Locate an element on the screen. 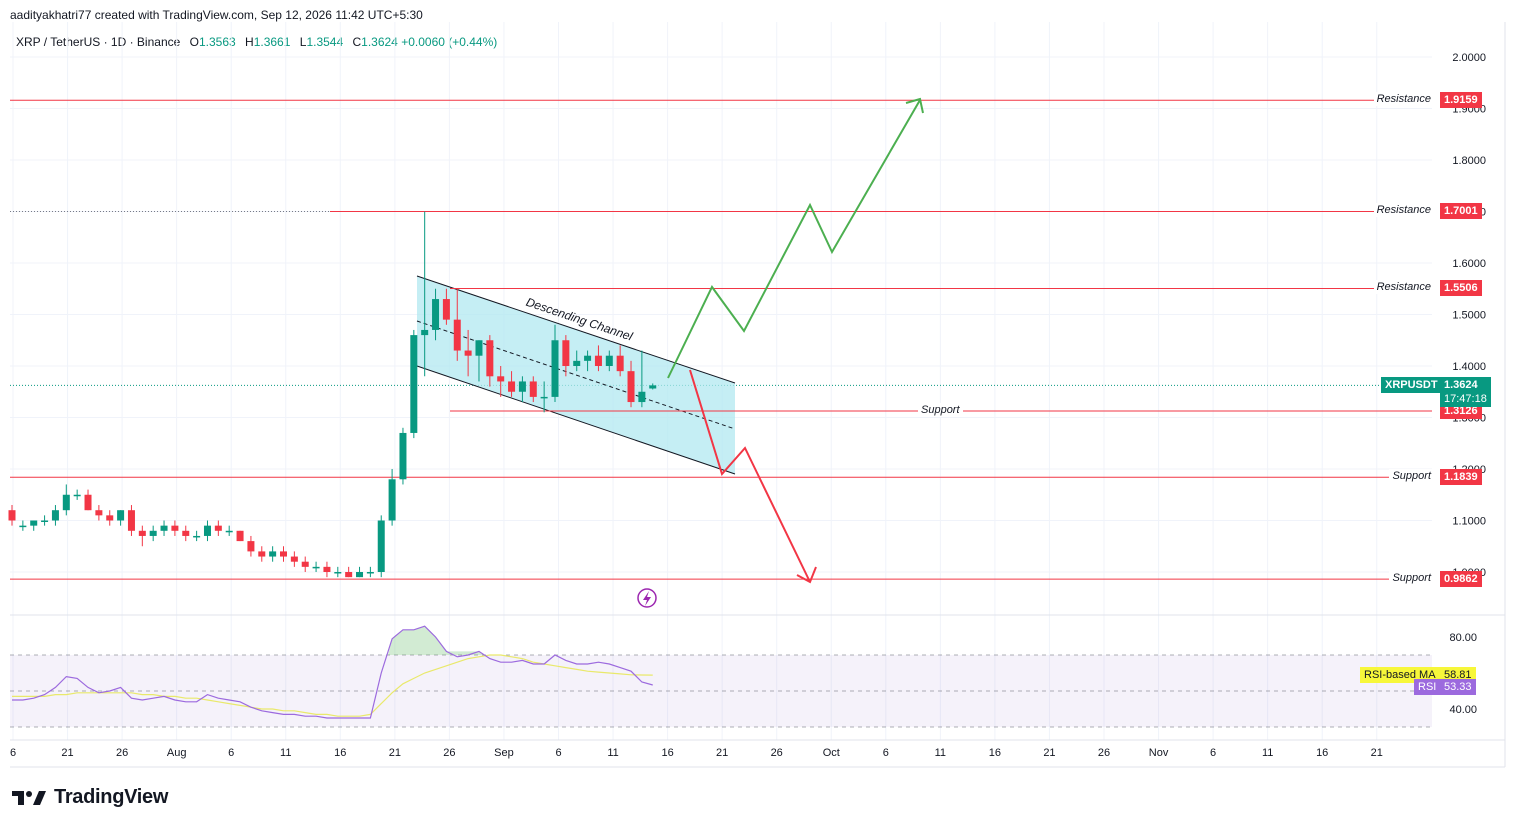 Image resolution: width=1515 pixels, height=827 pixels. price-tick-label: 2.0000 is located at coordinates (1469, 58).